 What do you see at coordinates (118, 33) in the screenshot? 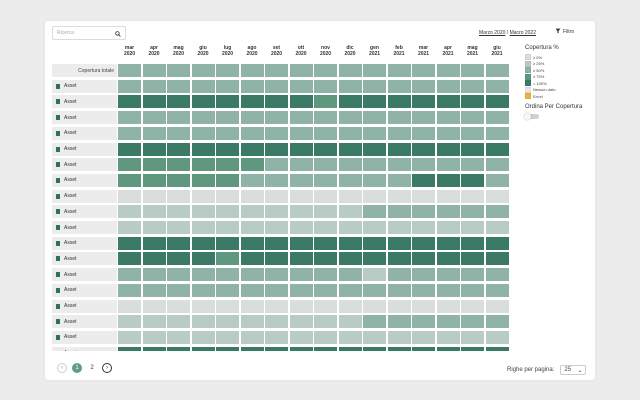
I see `search-icon` at bounding box center [118, 33].